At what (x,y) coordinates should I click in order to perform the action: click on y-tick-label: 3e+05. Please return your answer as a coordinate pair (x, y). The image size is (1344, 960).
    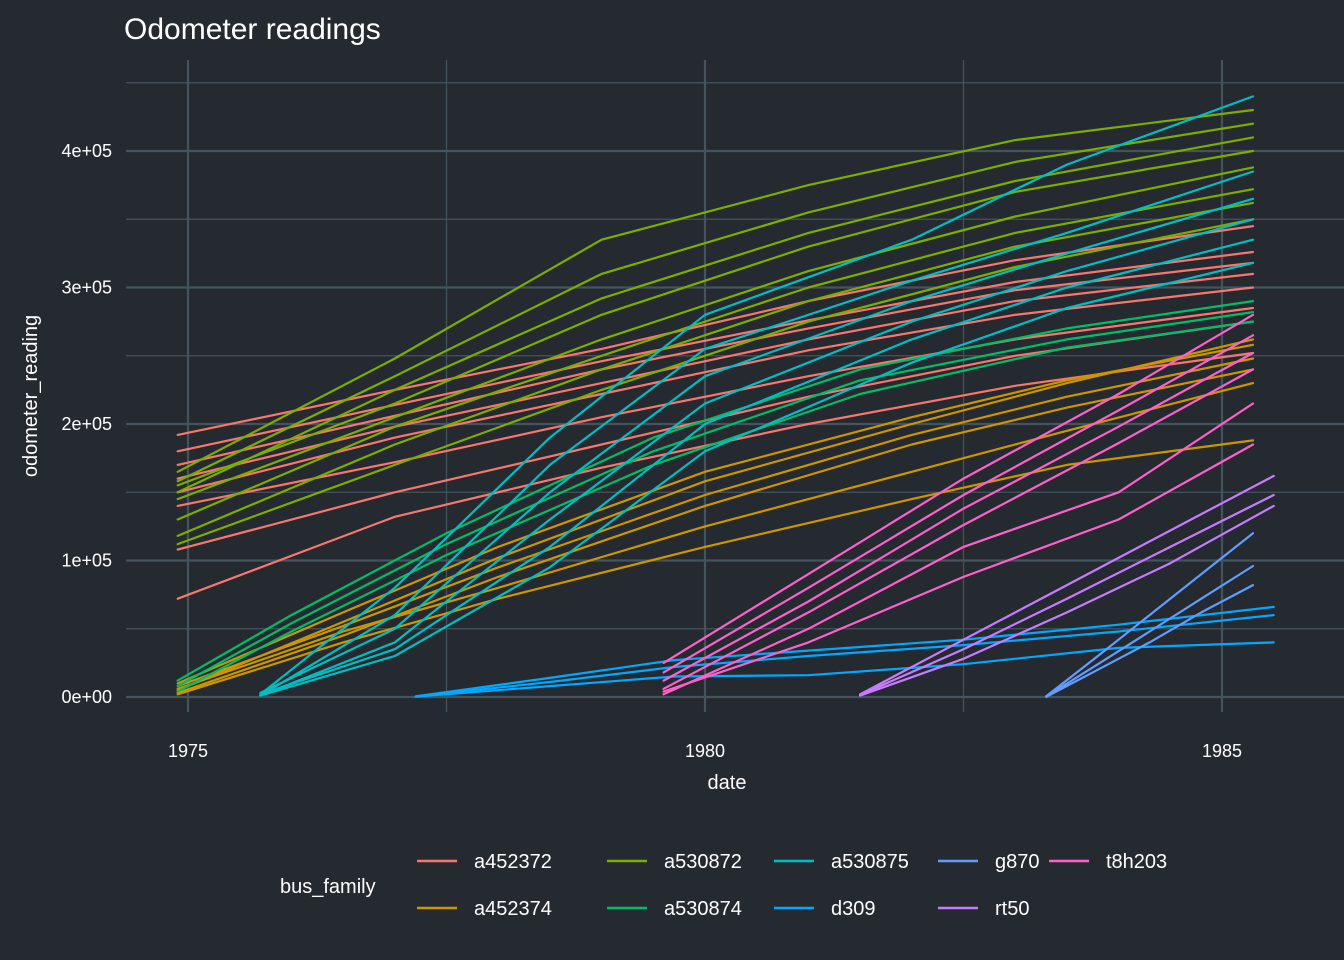
    Looking at the image, I should click on (86, 288).